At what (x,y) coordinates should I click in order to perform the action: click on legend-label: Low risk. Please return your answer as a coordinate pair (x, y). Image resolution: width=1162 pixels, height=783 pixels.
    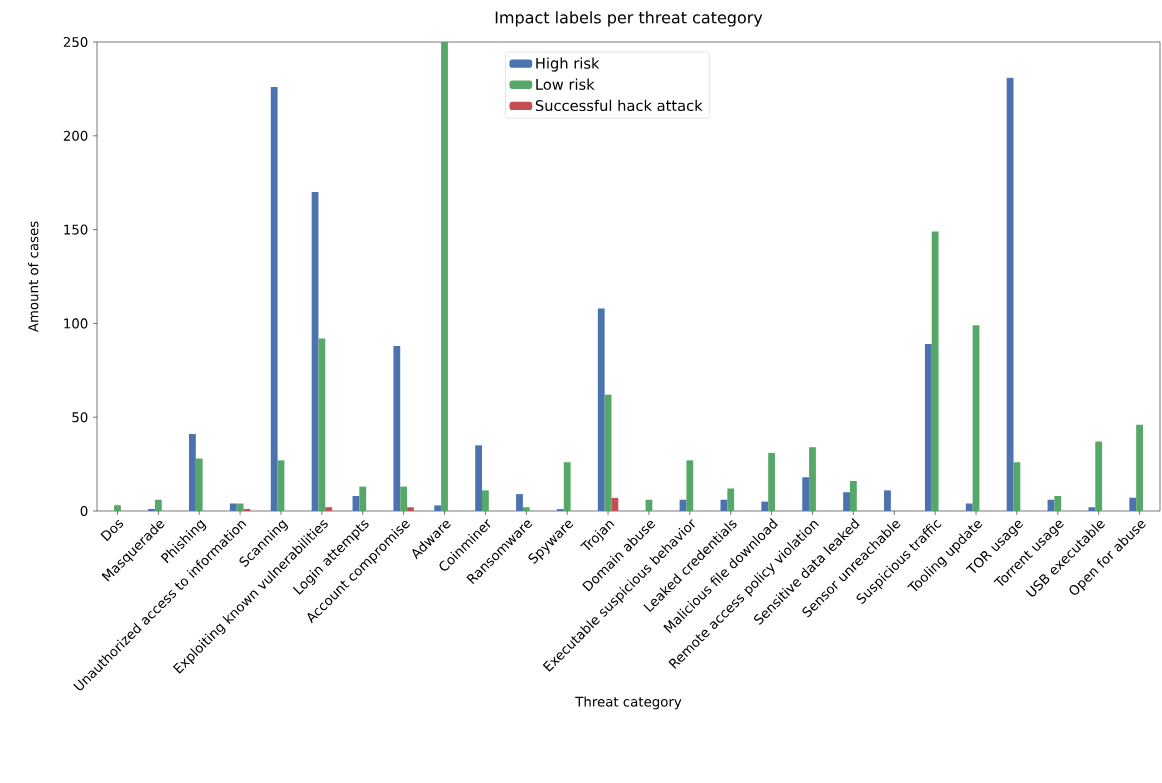
    Looking at the image, I should click on (565, 84).